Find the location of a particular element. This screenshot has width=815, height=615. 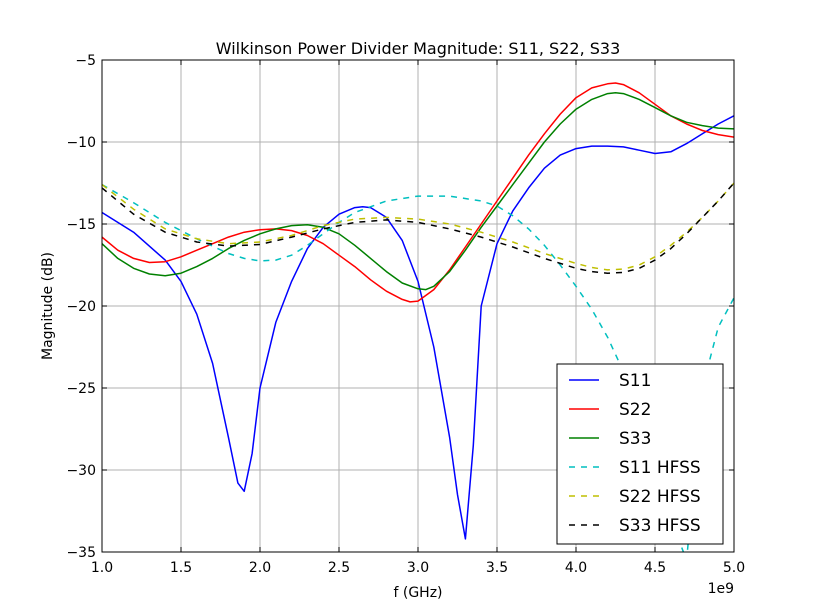

legend-label: S11 HFSS is located at coordinates (660, 468).